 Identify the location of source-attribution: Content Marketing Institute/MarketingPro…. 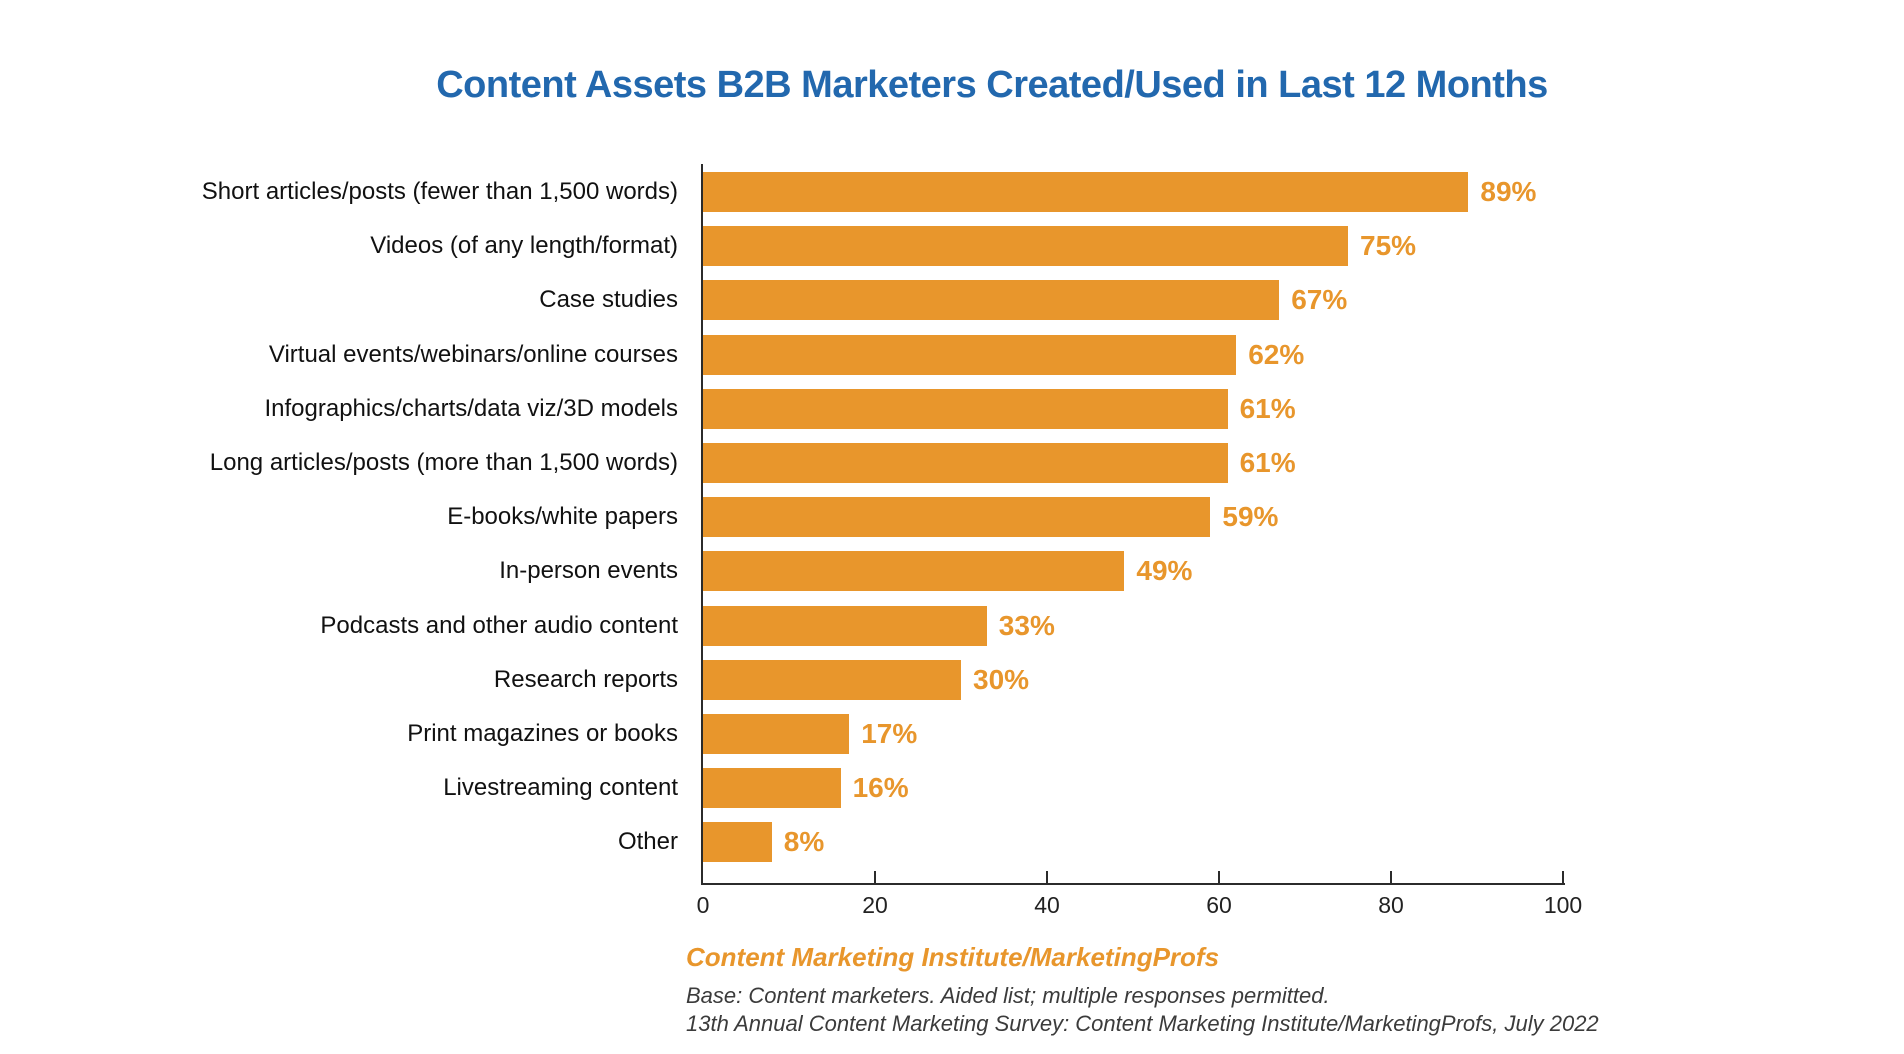
(953, 957).